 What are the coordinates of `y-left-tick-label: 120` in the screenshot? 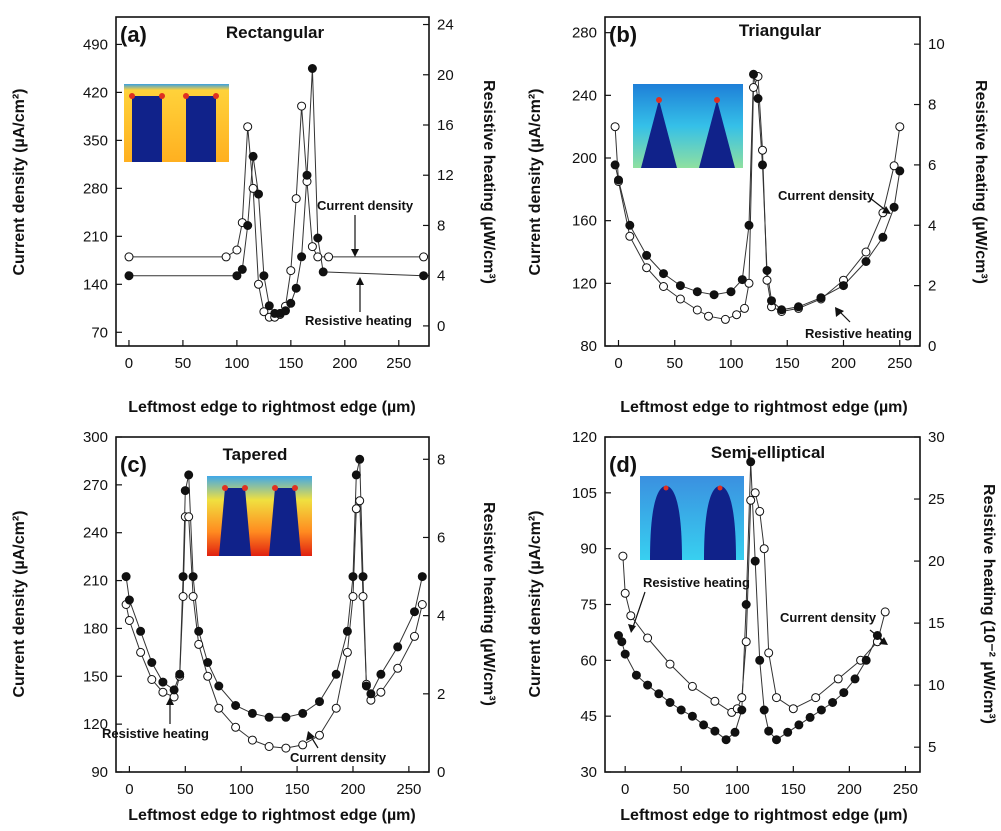 It's located at (95, 724).